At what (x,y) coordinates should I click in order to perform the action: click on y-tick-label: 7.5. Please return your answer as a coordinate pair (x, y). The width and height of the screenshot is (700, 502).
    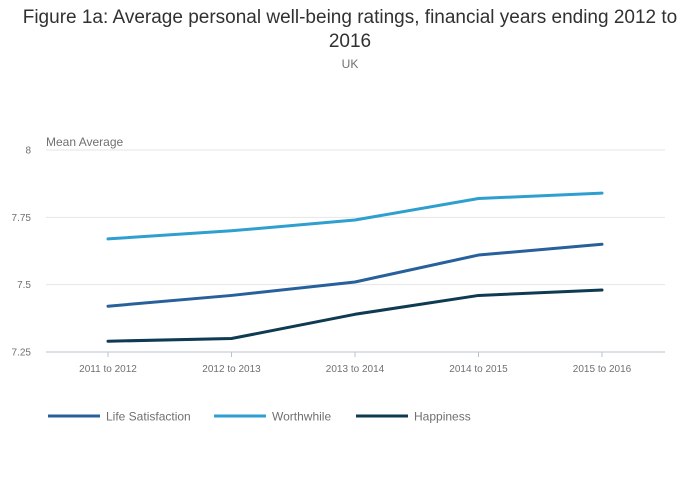
    Looking at the image, I should click on (24, 285).